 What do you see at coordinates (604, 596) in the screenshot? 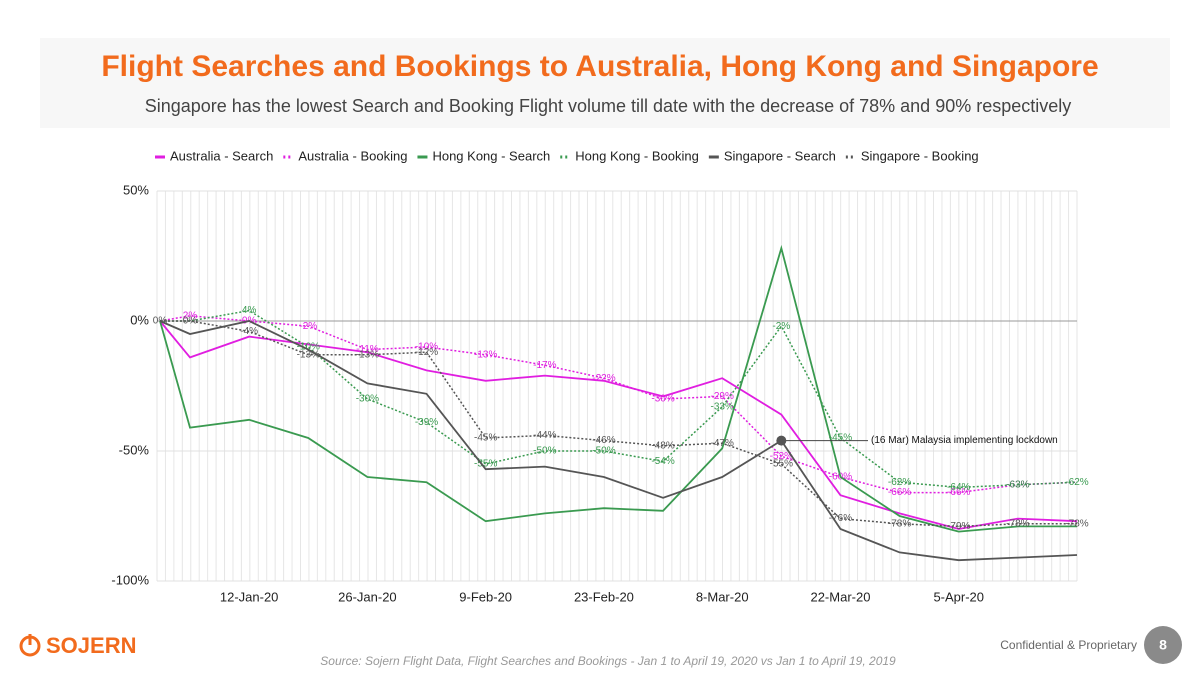
I see `x-tick-label: 23-Feb-20` at bounding box center [604, 596].